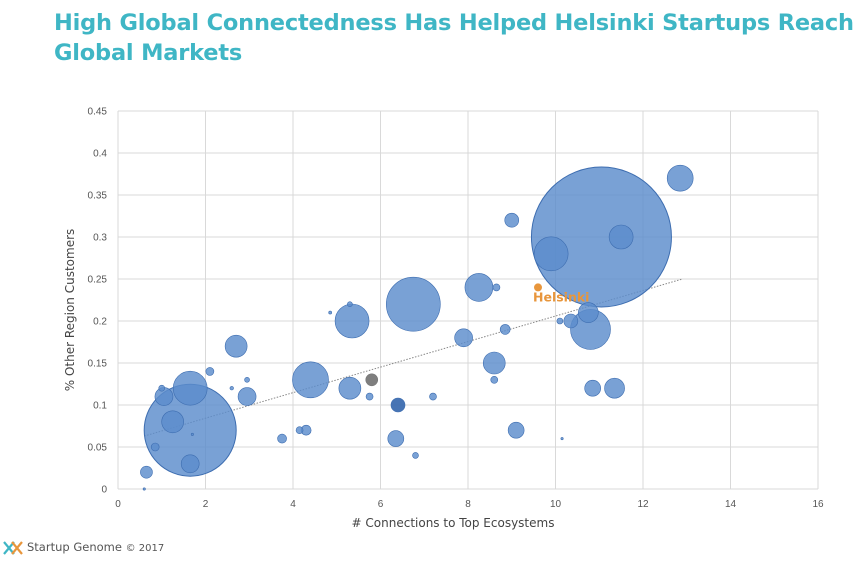 The width and height of the screenshot is (857, 562). I want to click on x-tick-label: 16, so click(818, 504).